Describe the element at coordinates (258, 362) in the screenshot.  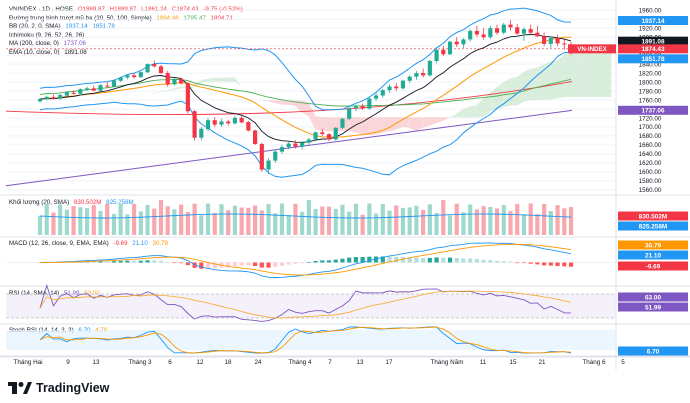
I see `time-tick-label: 24` at that location.